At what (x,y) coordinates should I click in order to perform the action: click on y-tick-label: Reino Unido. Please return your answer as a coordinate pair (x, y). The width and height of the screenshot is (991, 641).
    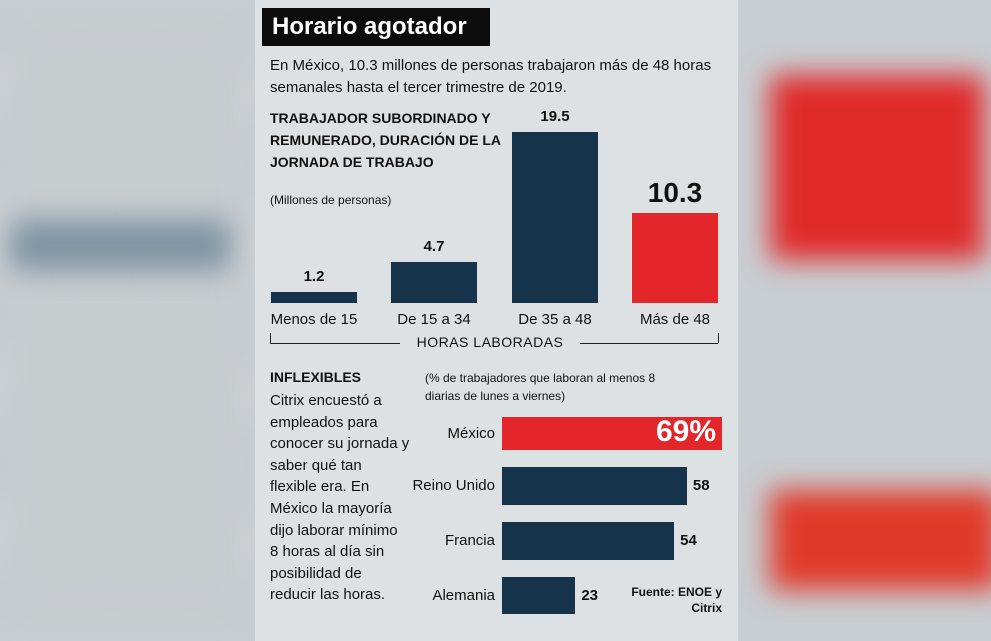
    Looking at the image, I should click on (453, 485).